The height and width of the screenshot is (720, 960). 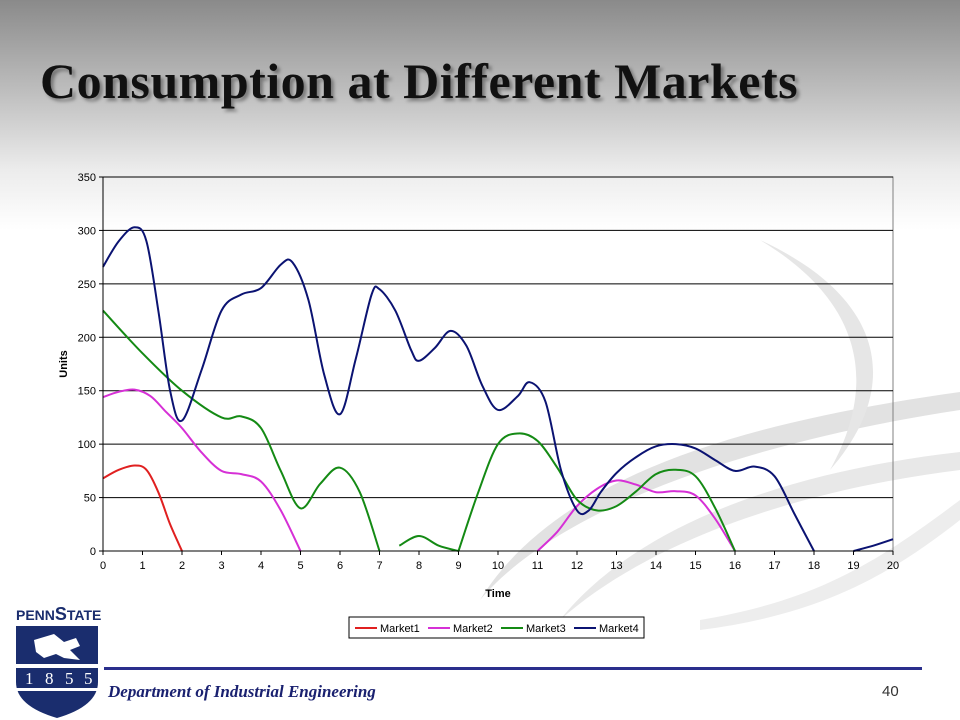 I want to click on legend-label-market3: Market3, so click(x=546, y=629).